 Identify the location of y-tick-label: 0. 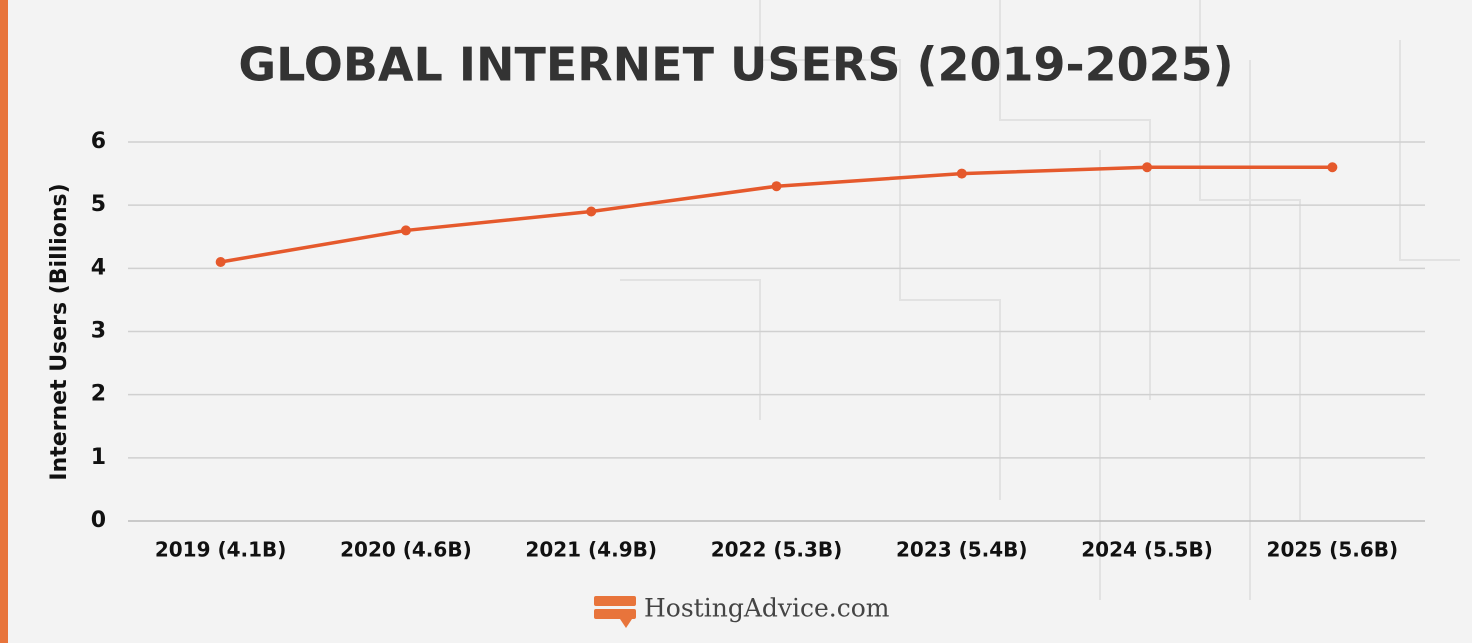
(98, 520).